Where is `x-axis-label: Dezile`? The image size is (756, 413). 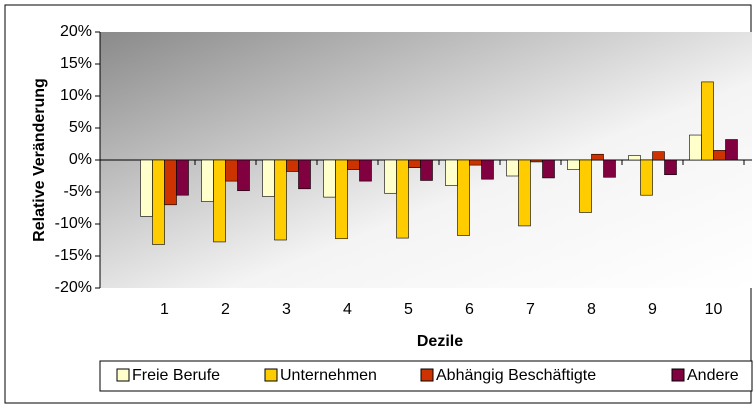
x-axis-label: Dezile is located at coordinates (440, 341).